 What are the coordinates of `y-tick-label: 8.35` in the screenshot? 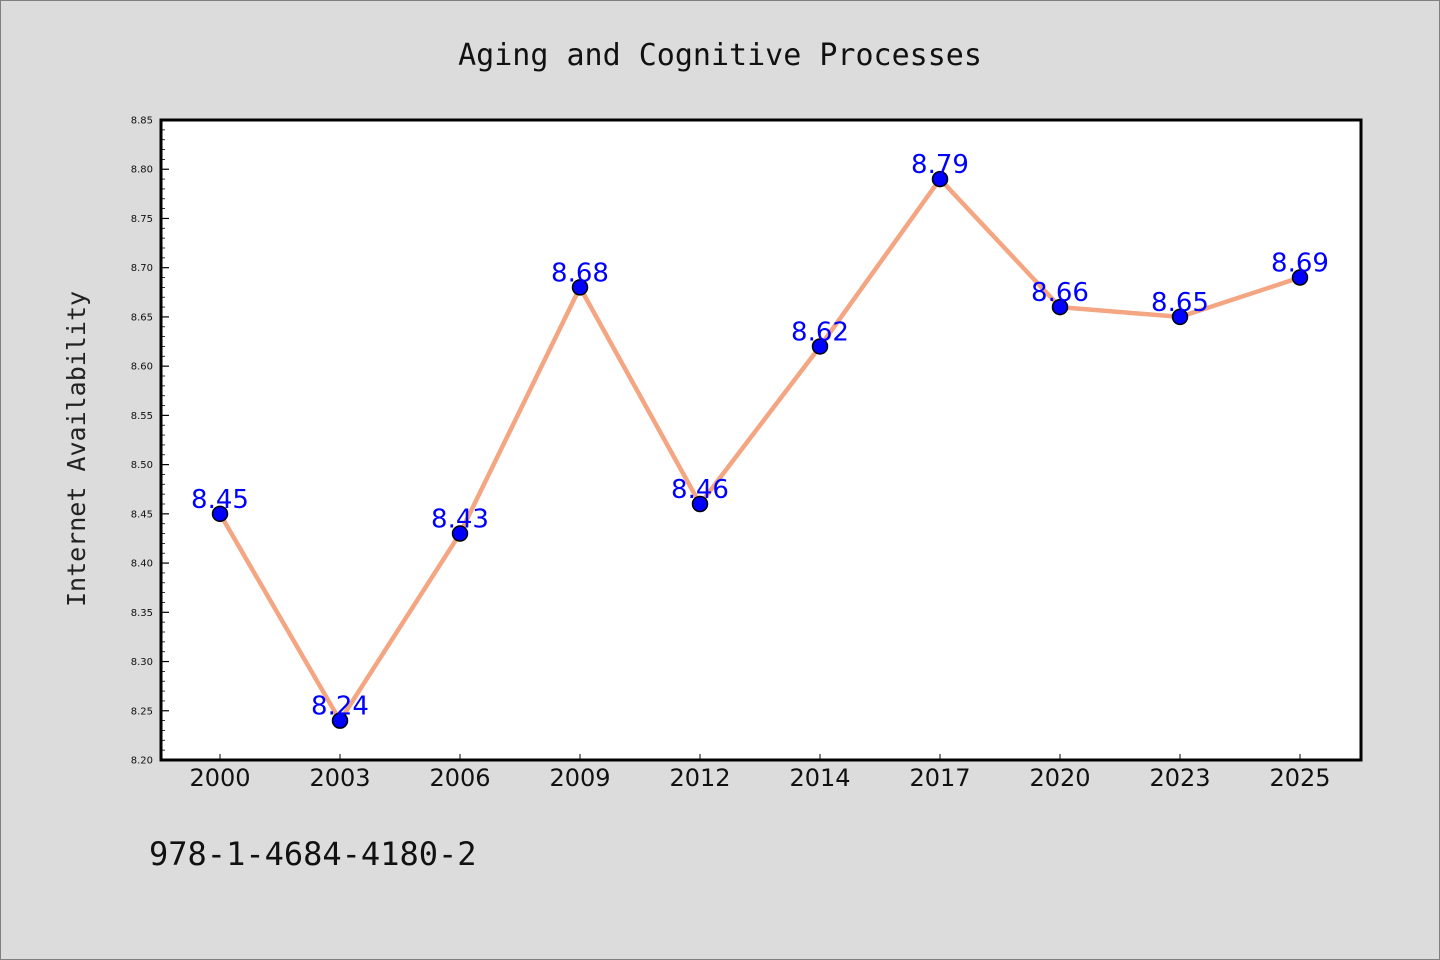 It's located at (142, 613).